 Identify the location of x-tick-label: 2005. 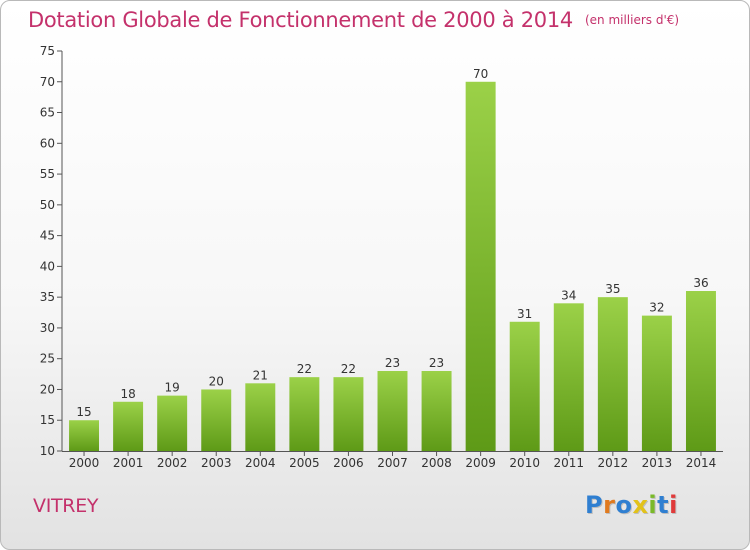
(304, 463).